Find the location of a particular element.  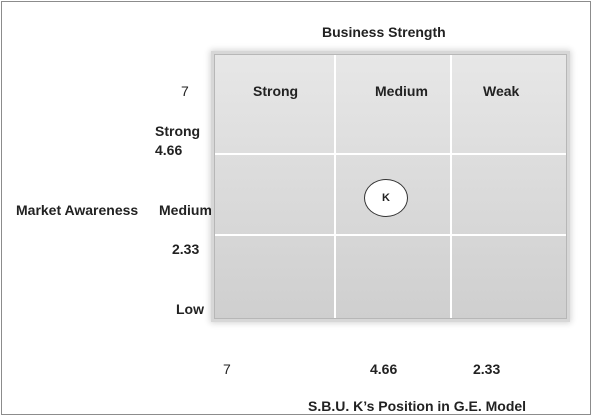

y-label-strong: Strong is located at coordinates (178, 131).